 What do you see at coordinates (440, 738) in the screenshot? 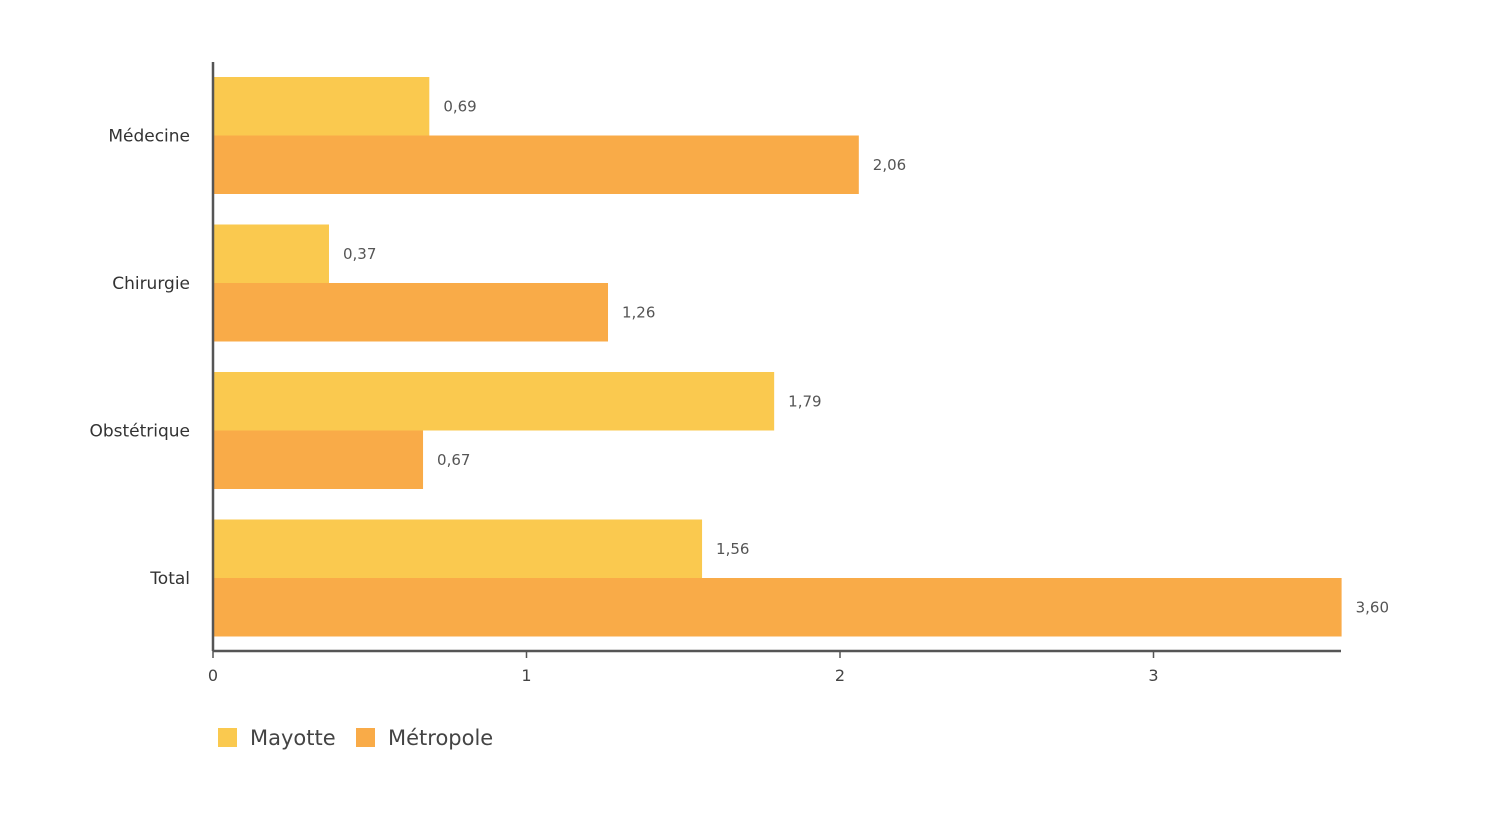
I see `legend-label: Métropole` at bounding box center [440, 738].